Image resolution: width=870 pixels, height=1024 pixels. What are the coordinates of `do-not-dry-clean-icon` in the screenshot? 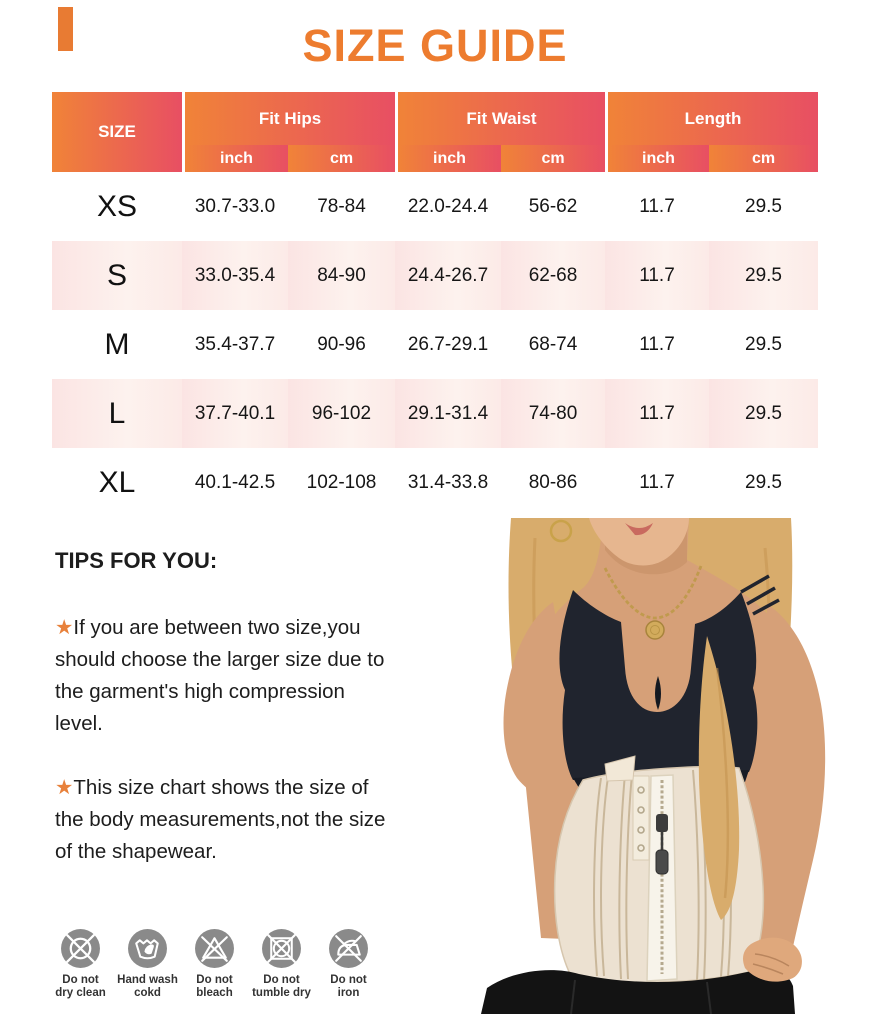 It's located at (80, 948).